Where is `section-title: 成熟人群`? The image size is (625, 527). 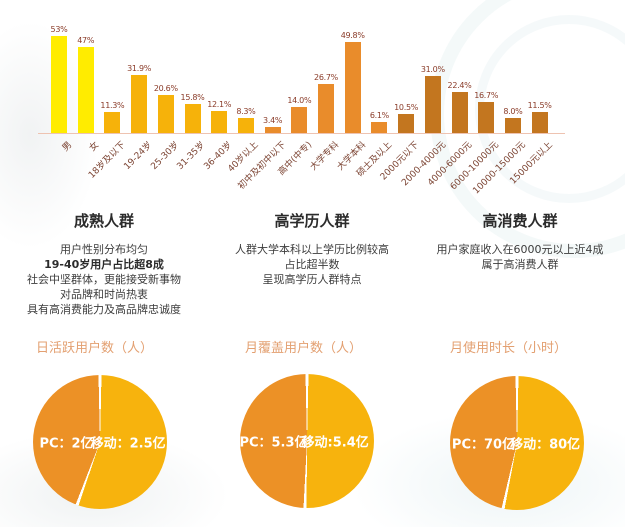
section-title: 成熟人群 is located at coordinates (103, 221).